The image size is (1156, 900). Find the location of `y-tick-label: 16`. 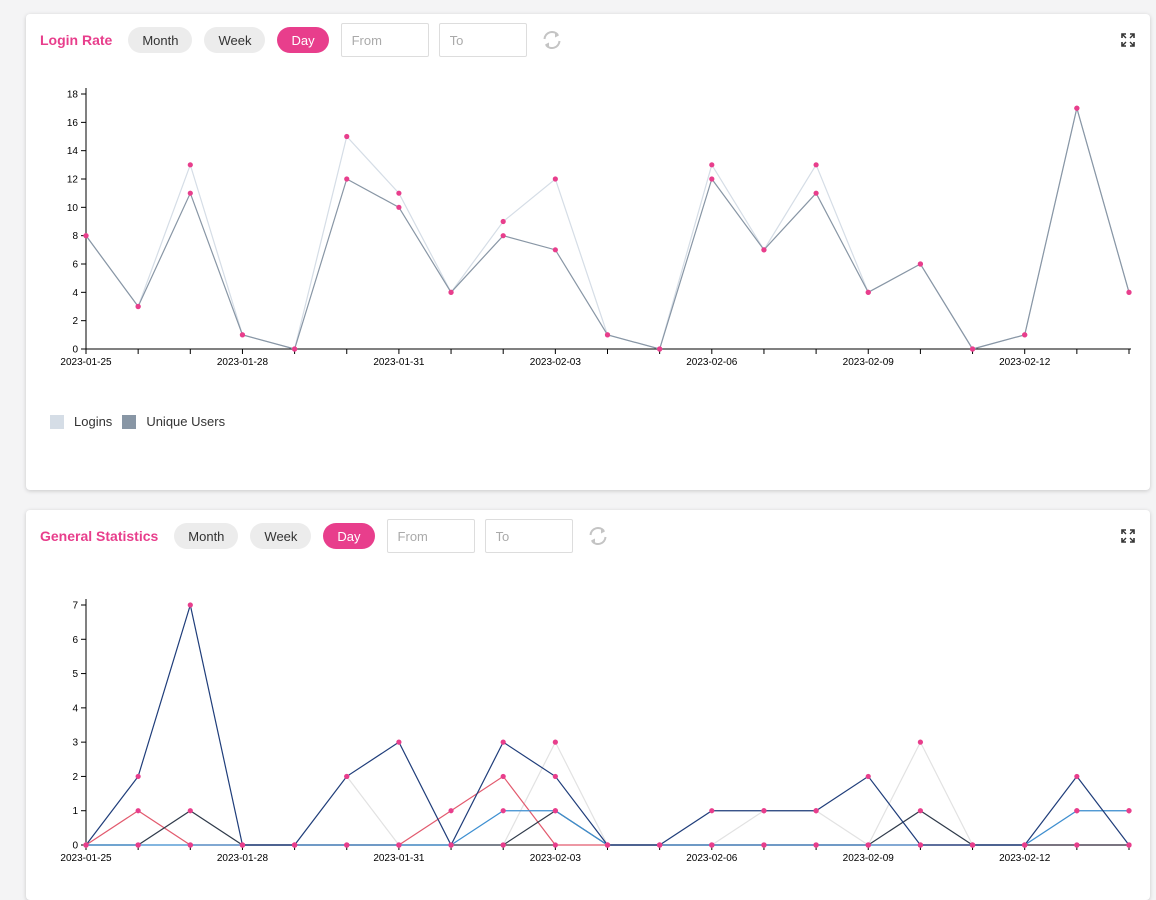

y-tick-label: 16 is located at coordinates (73, 123).